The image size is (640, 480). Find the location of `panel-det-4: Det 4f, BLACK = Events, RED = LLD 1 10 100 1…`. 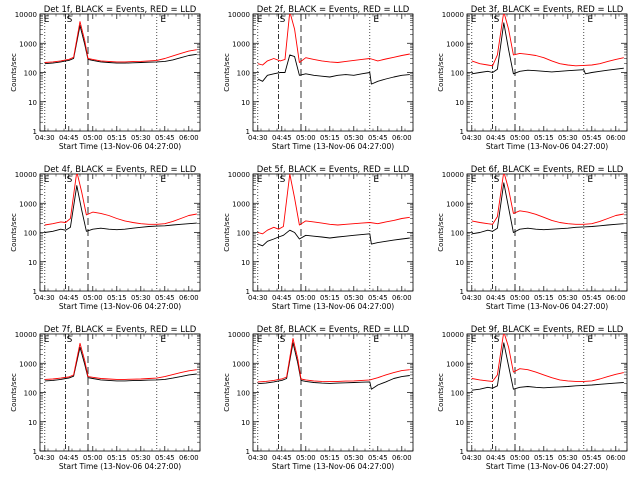

panel-det-4: Det 4f, BLACK = Events, RED = LLD 1 10 100 1… is located at coordinates (105, 238).